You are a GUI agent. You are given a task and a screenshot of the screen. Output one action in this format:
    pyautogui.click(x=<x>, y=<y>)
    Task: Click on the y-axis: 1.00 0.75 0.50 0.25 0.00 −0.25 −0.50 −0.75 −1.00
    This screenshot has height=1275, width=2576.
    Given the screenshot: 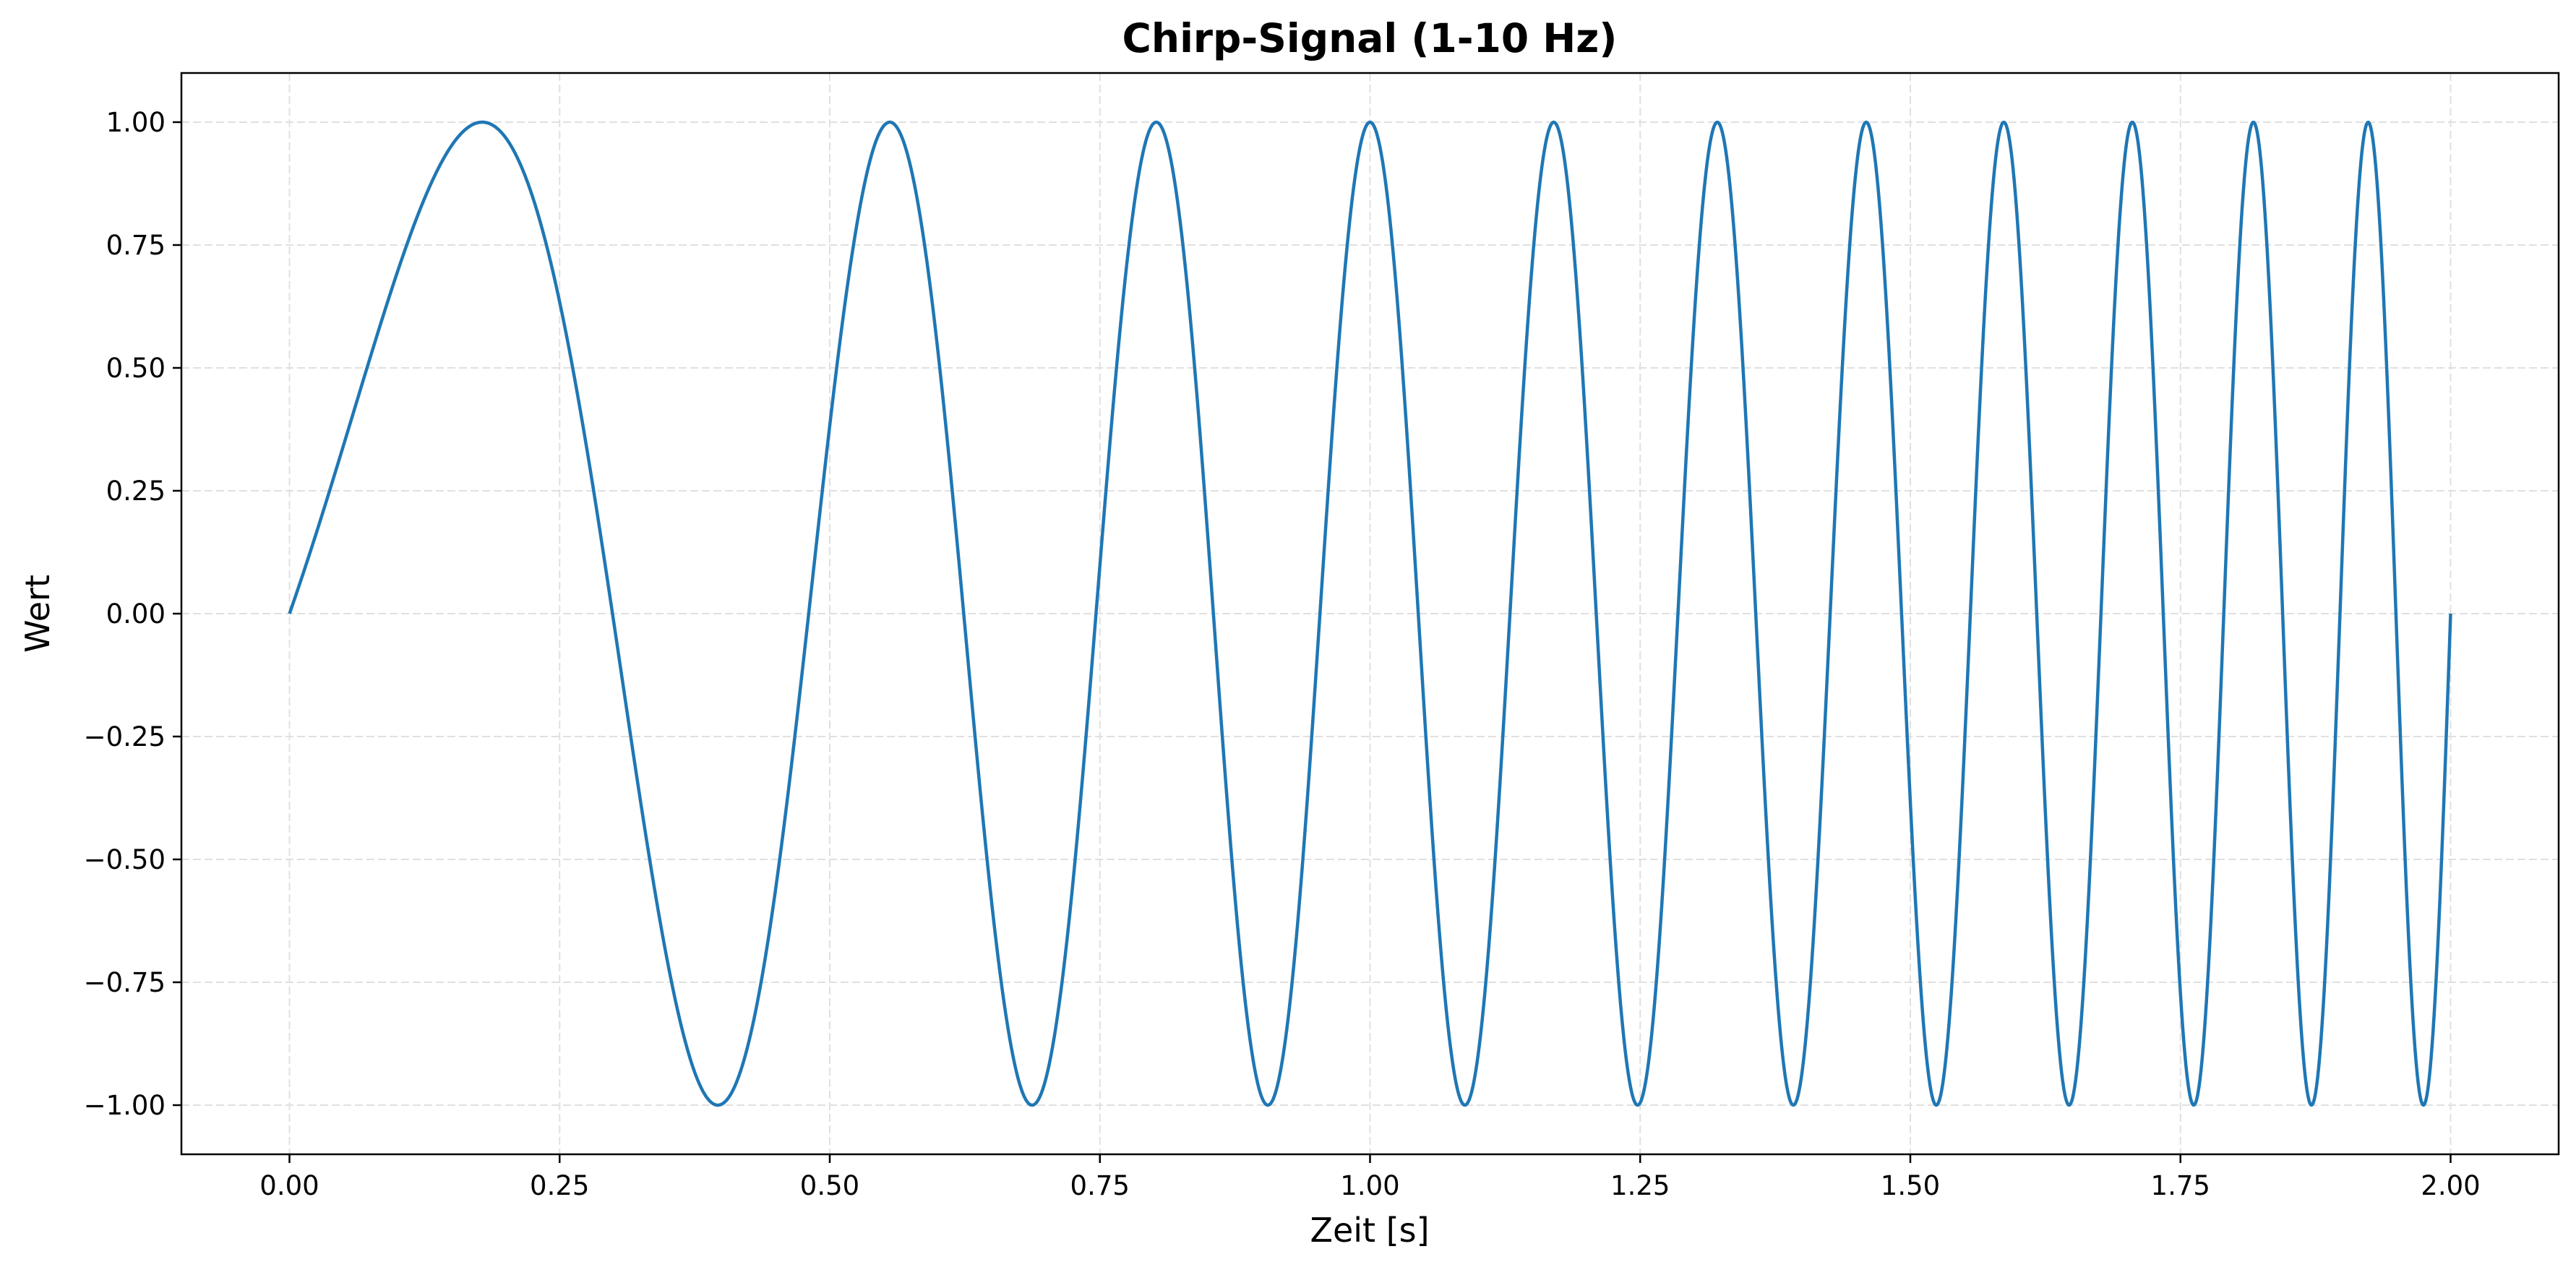 What is the action you would take?
    pyautogui.click(x=132, y=614)
    